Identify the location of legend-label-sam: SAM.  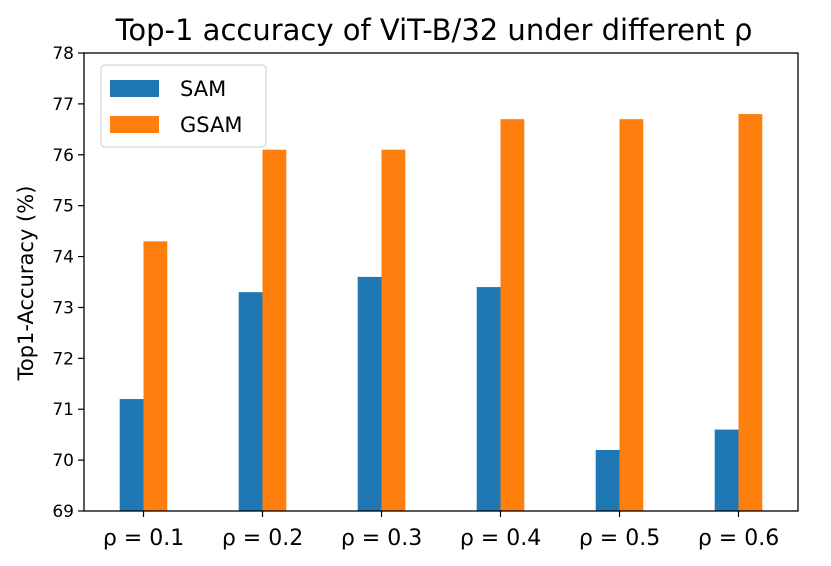
(203, 89).